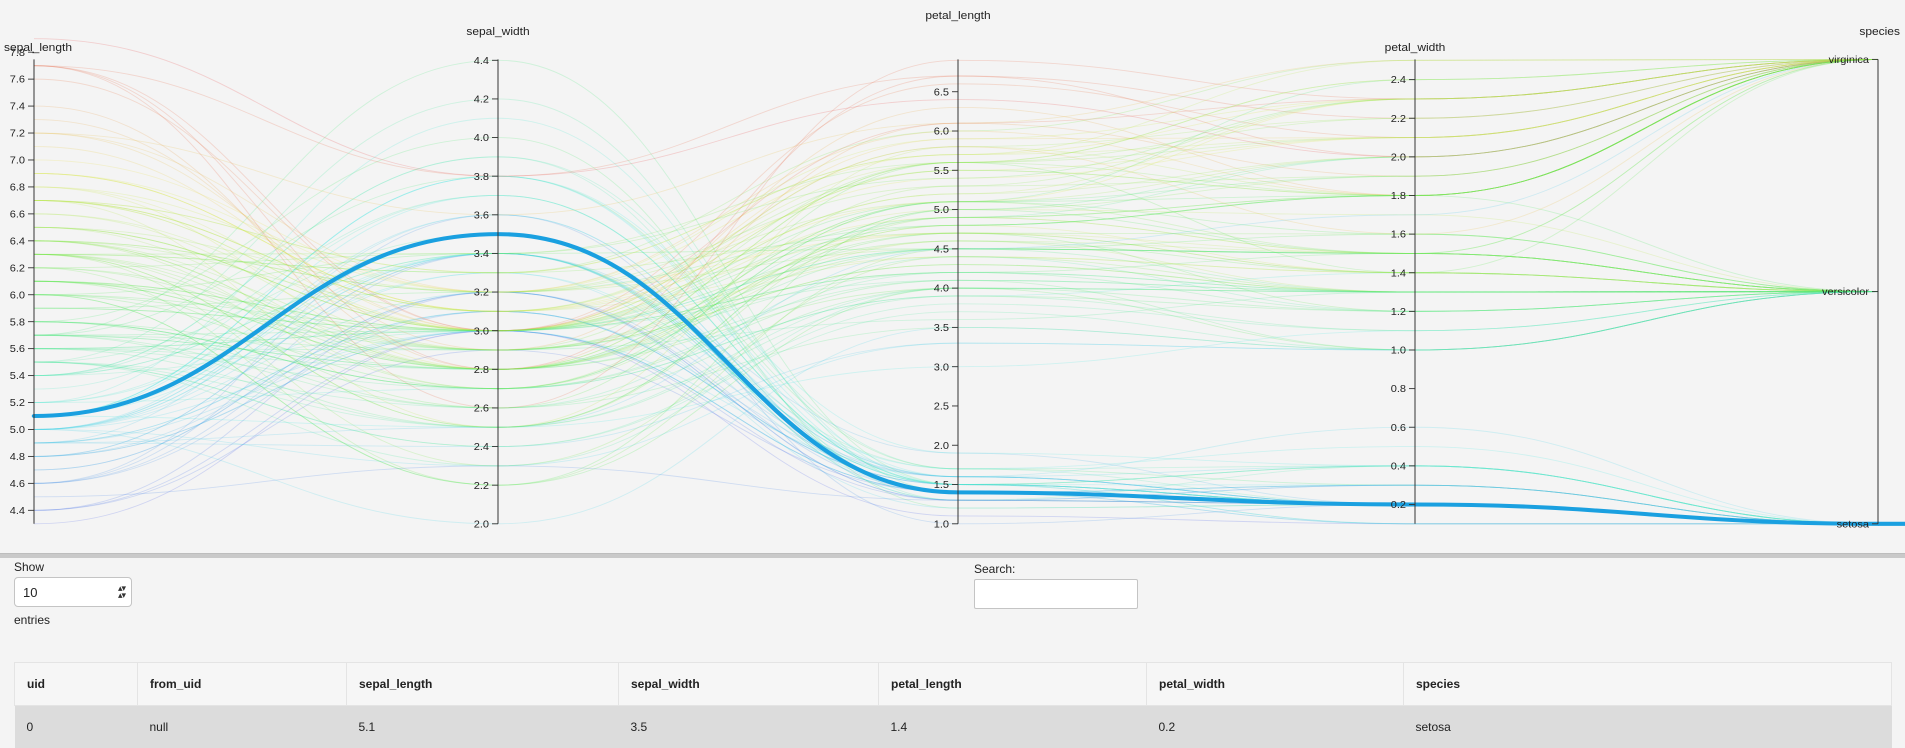 Image resolution: width=1905 pixels, height=748 pixels. What do you see at coordinates (1275, 684) in the screenshot?
I see `column-header-petal-width: petal_width` at bounding box center [1275, 684].